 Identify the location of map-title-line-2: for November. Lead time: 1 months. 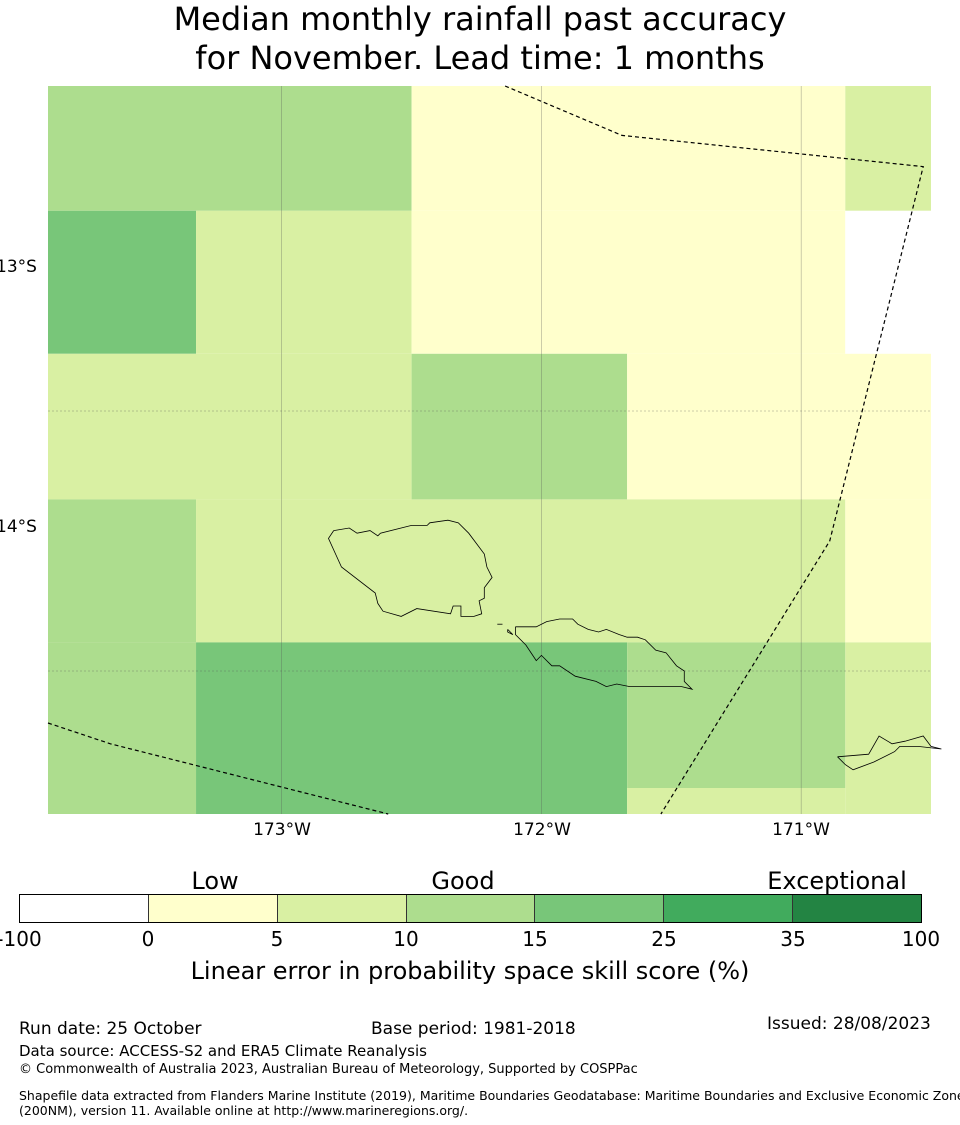
(480, 58).